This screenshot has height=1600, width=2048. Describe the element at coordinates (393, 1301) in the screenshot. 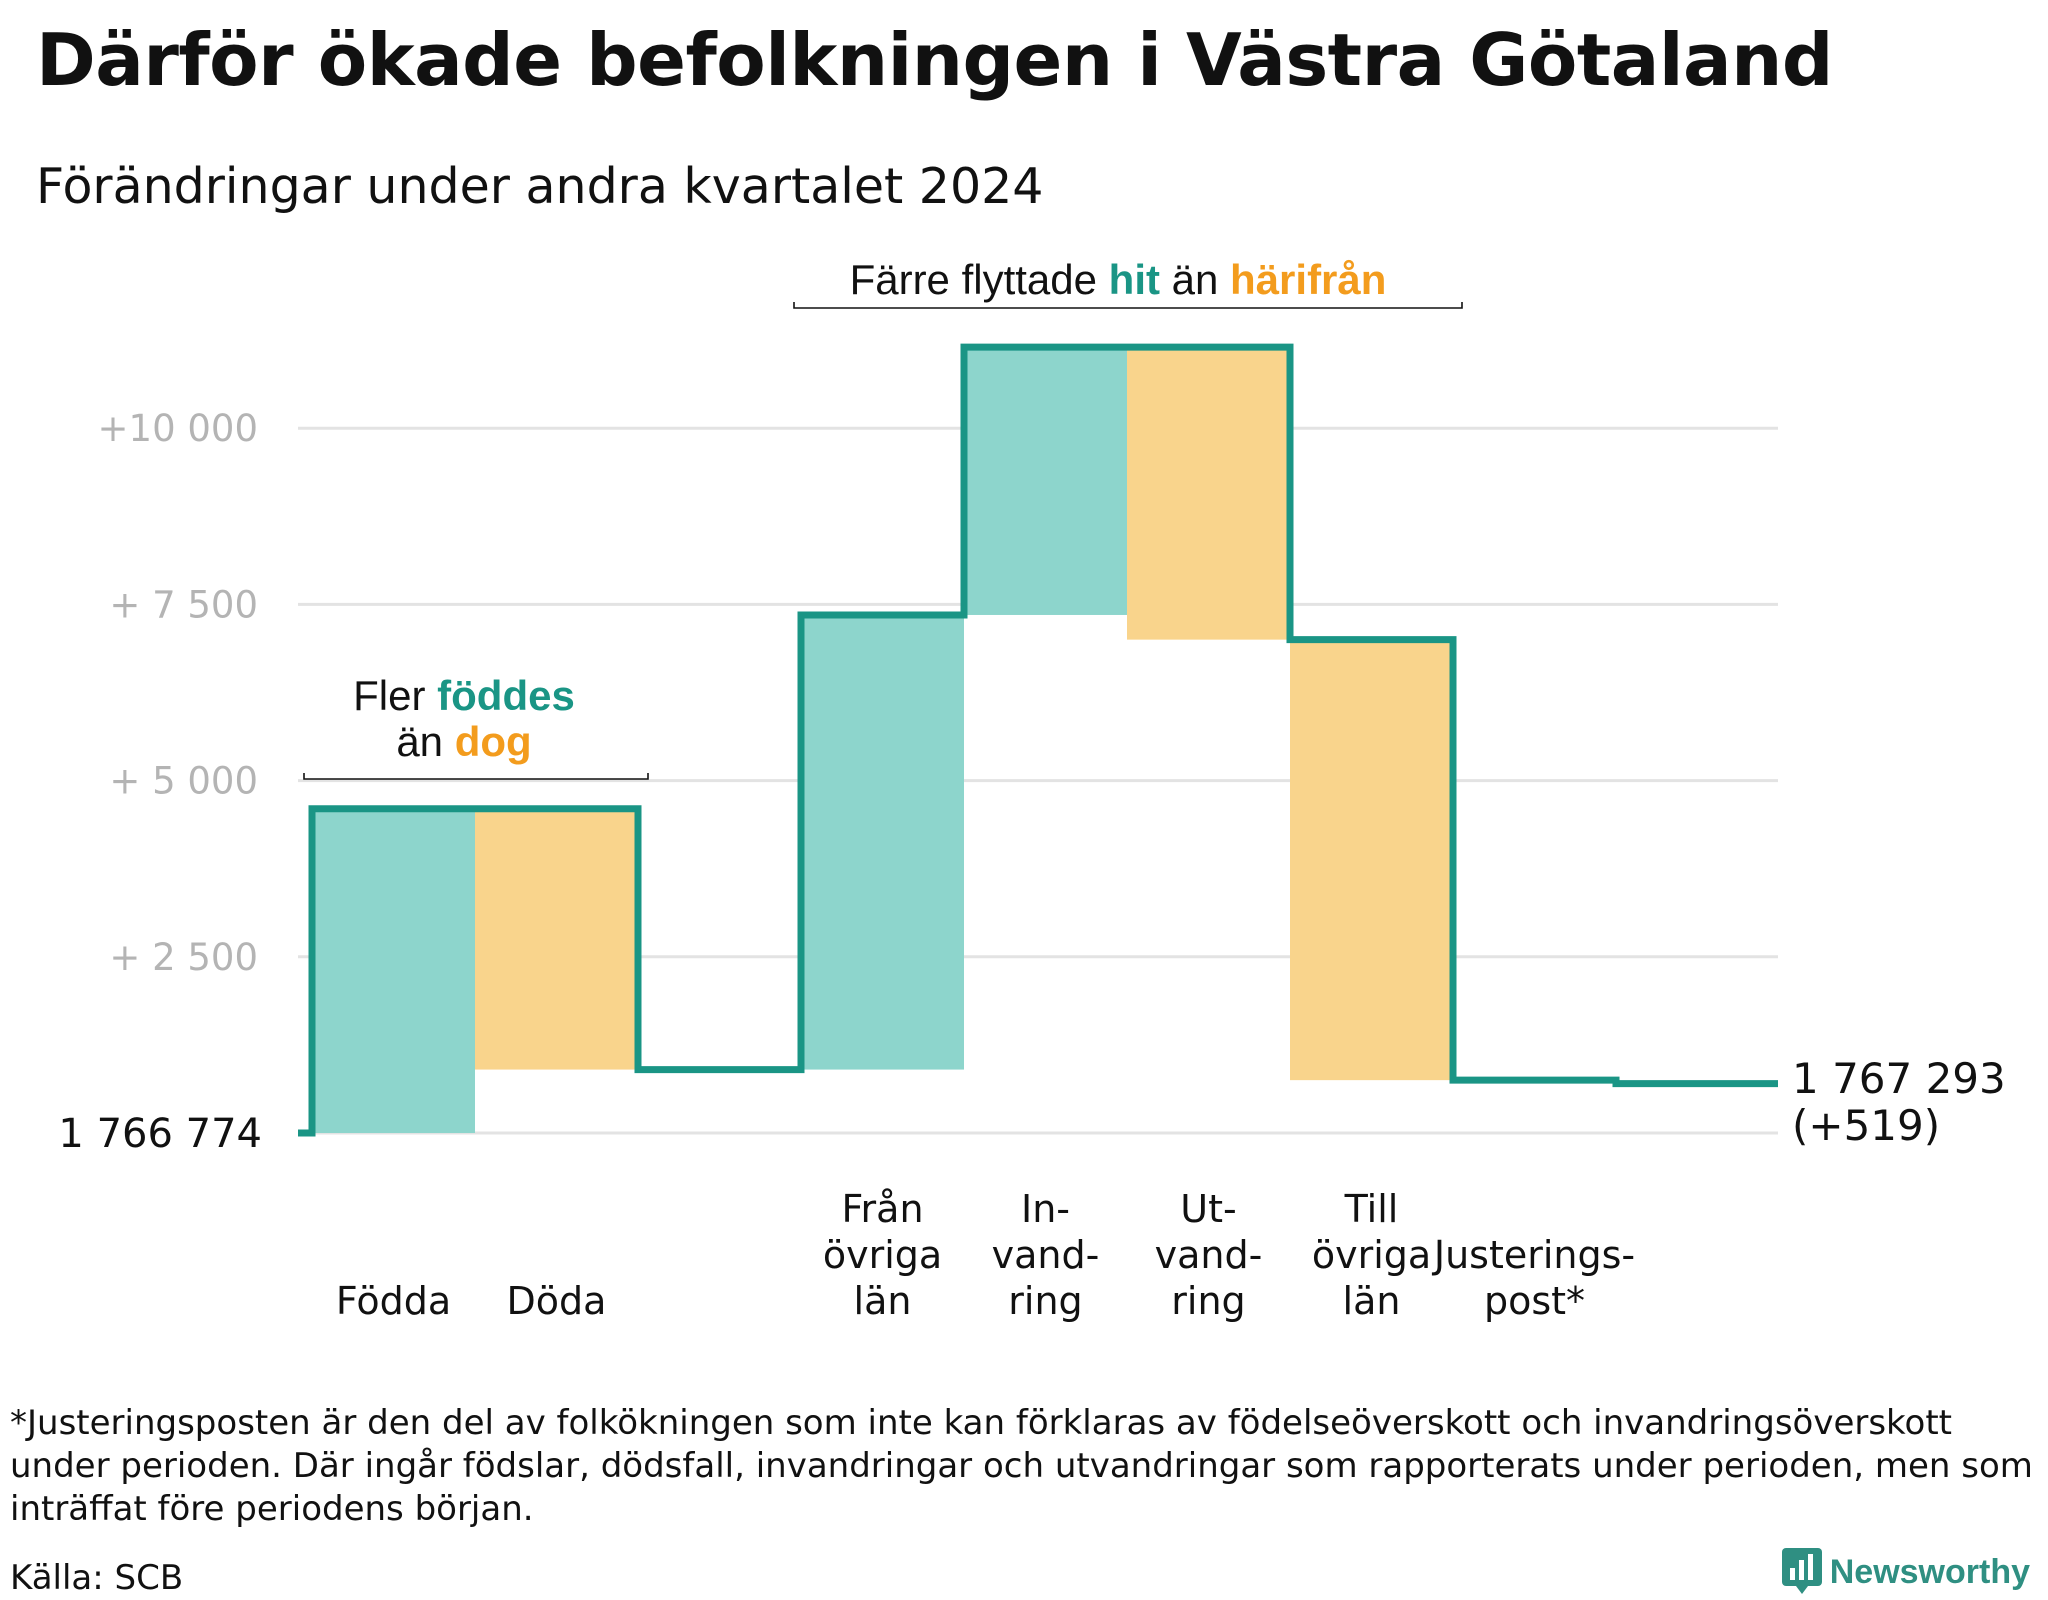

I see `x-category-label: Födda` at that location.